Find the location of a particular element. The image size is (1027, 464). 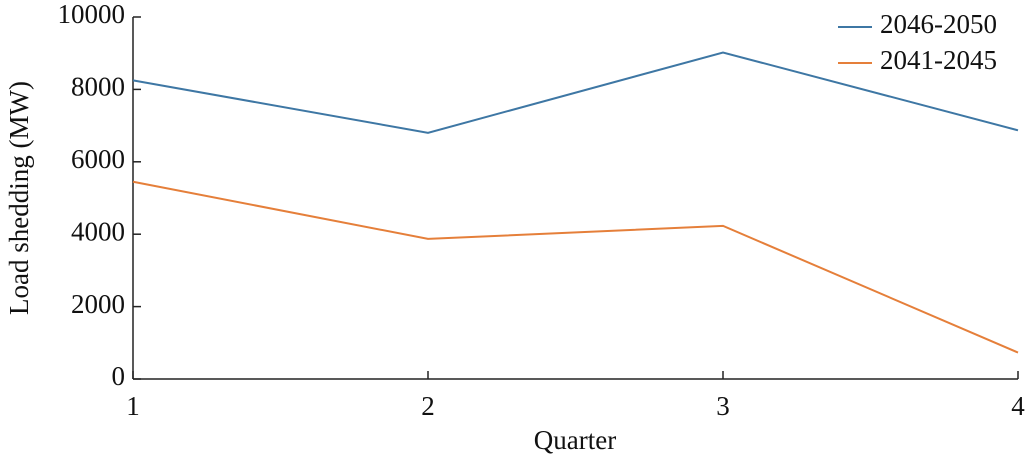

y-tick-label: 0 is located at coordinates (119, 376).